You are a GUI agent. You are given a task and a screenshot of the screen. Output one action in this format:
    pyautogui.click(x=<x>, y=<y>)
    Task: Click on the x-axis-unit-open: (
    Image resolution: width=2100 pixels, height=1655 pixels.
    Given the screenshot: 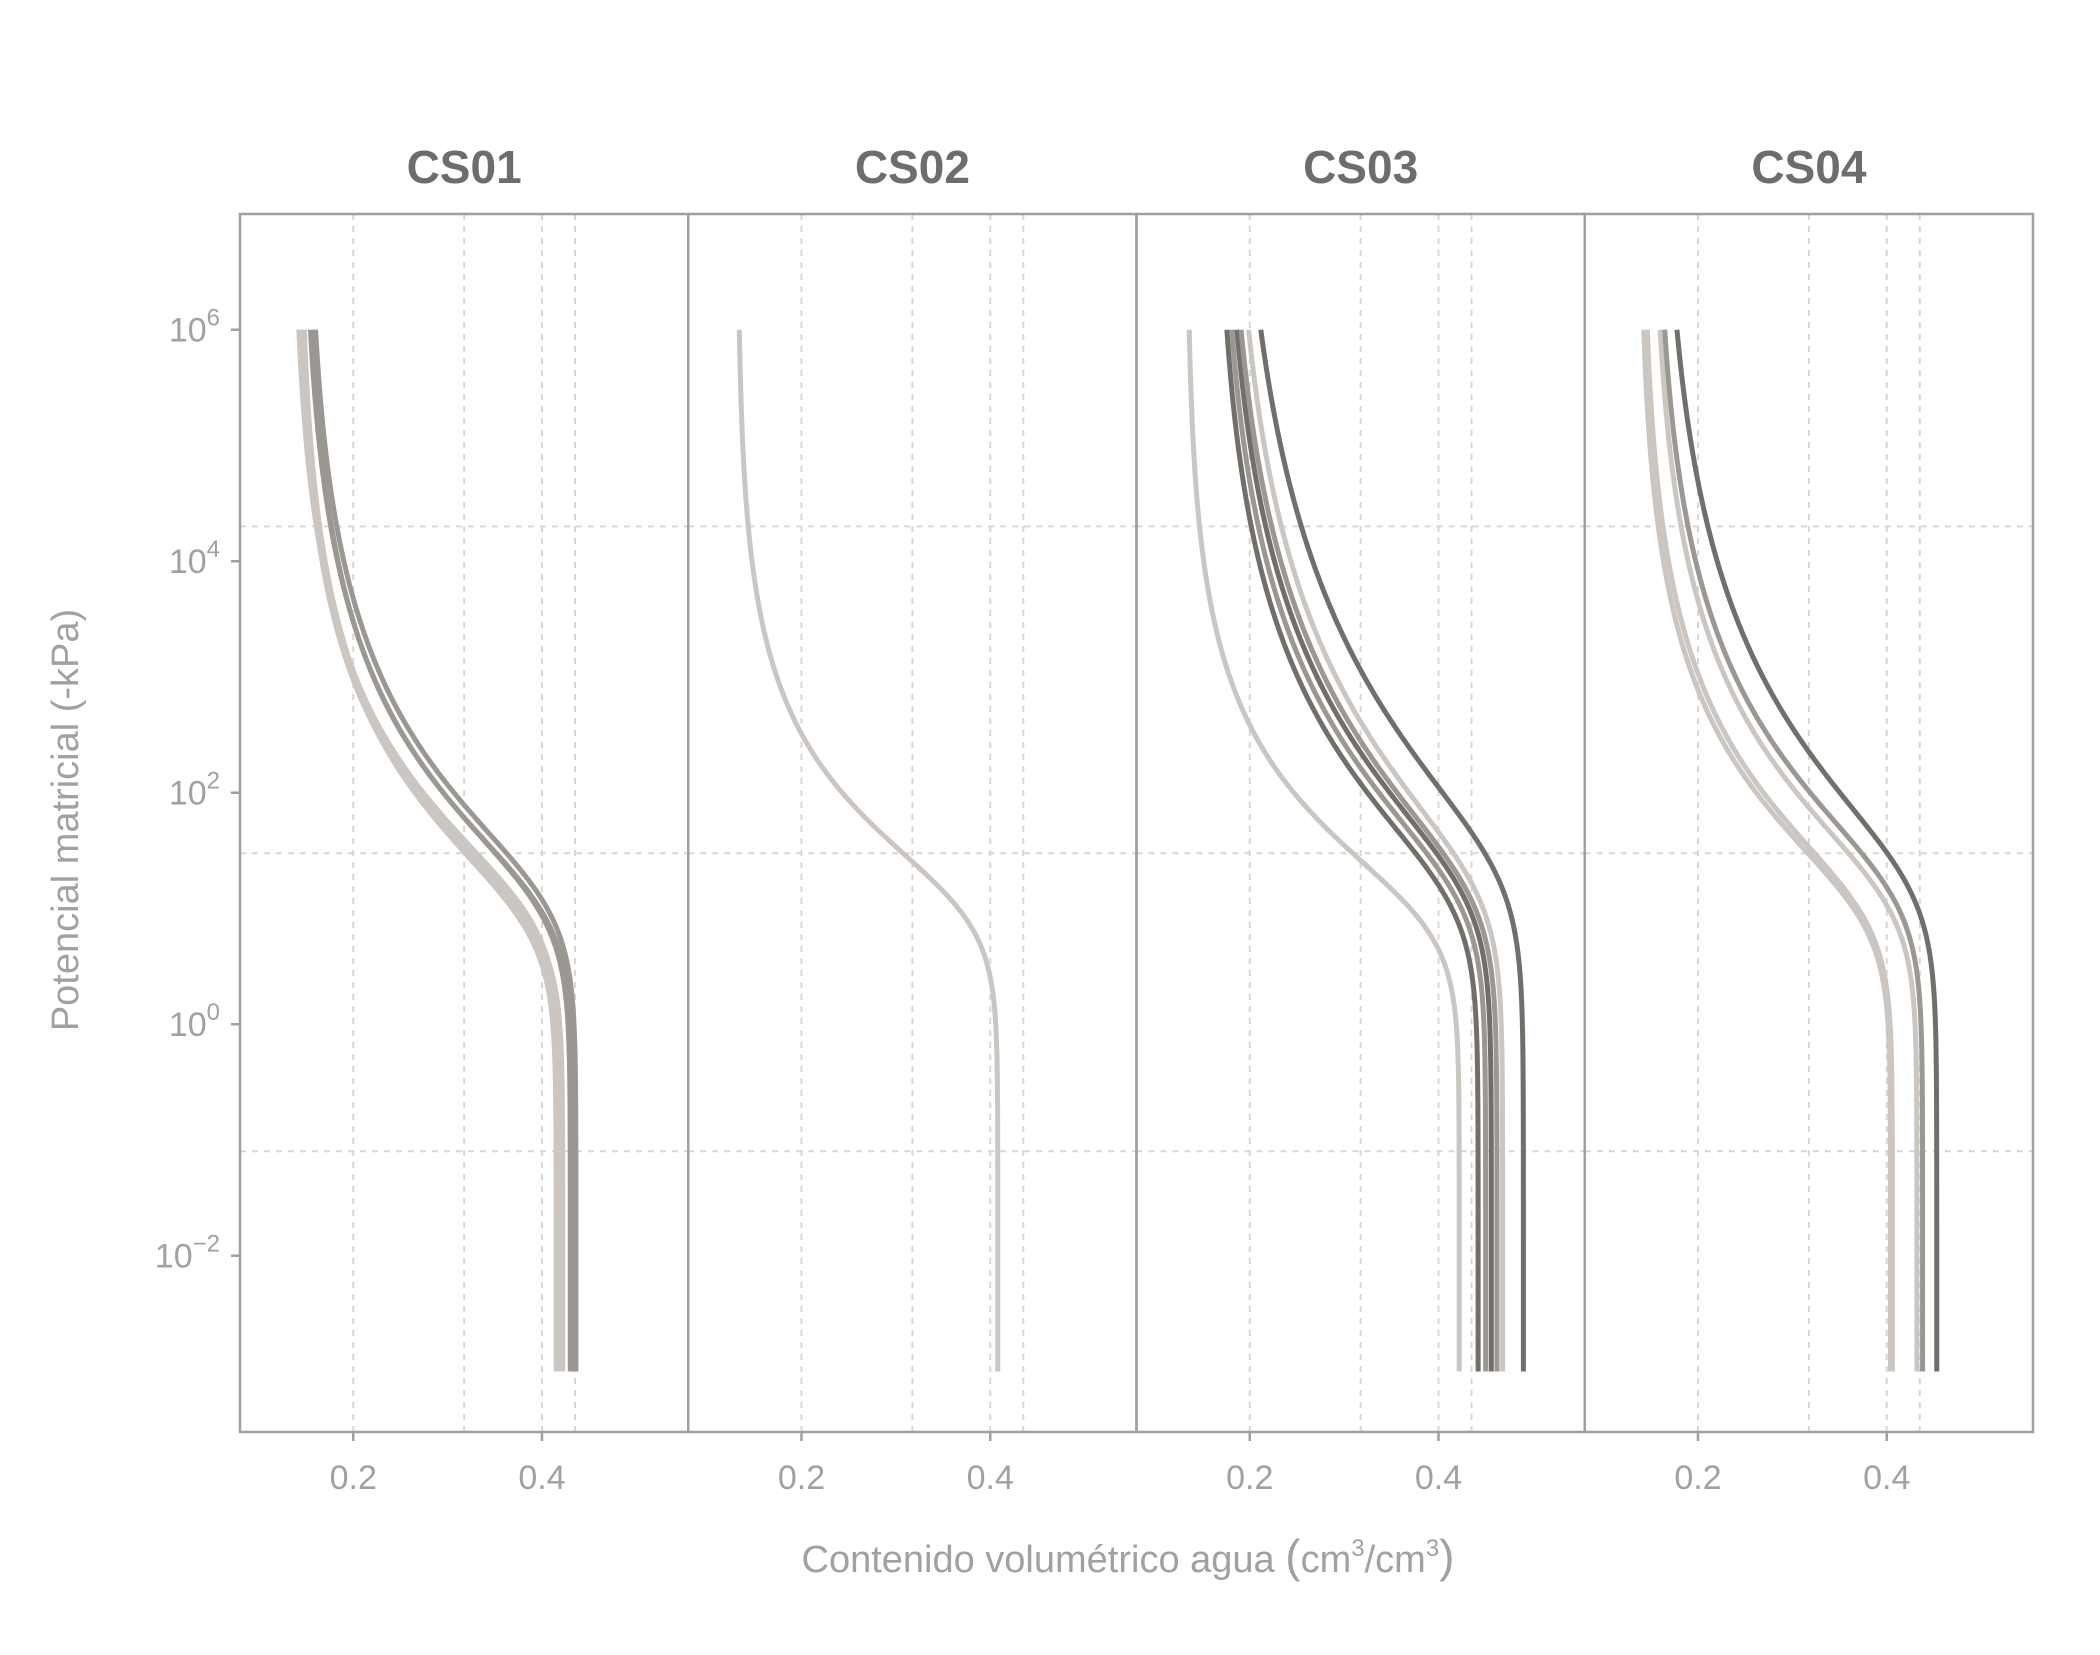 What is the action you would take?
    pyautogui.click(x=1293, y=1556)
    